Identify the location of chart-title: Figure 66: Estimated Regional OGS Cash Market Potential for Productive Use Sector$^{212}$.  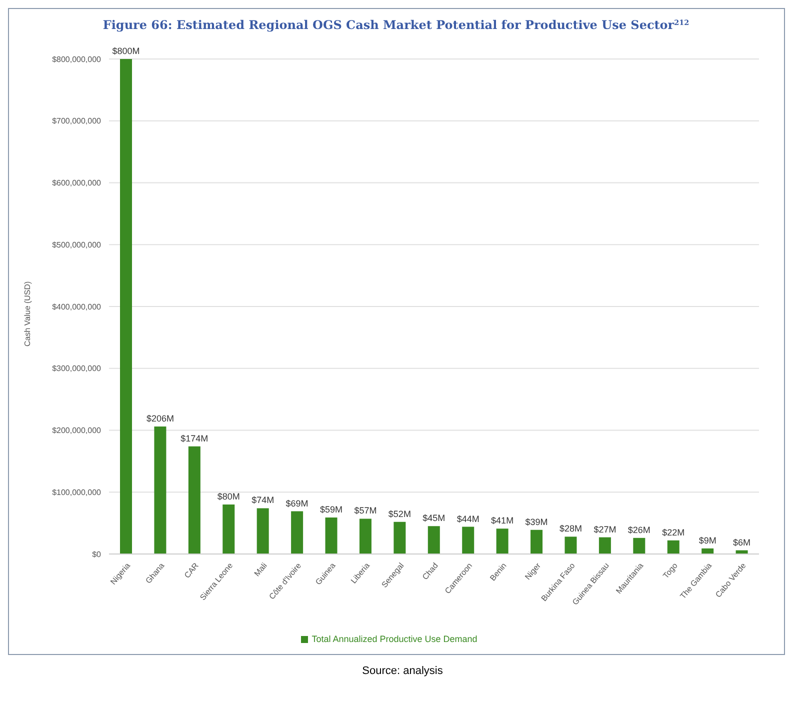
(396, 25).